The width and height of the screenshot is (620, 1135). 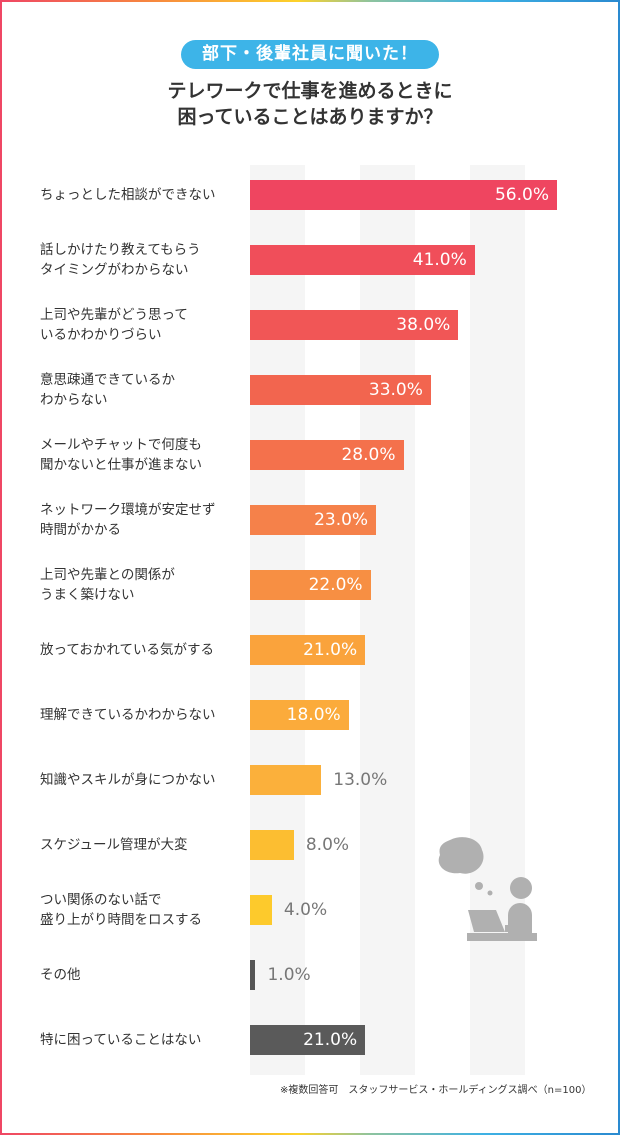 What do you see at coordinates (121, 455) in the screenshot?
I see `category-label: メールやチャットで何度も 聞かないと仕事が進まない` at bounding box center [121, 455].